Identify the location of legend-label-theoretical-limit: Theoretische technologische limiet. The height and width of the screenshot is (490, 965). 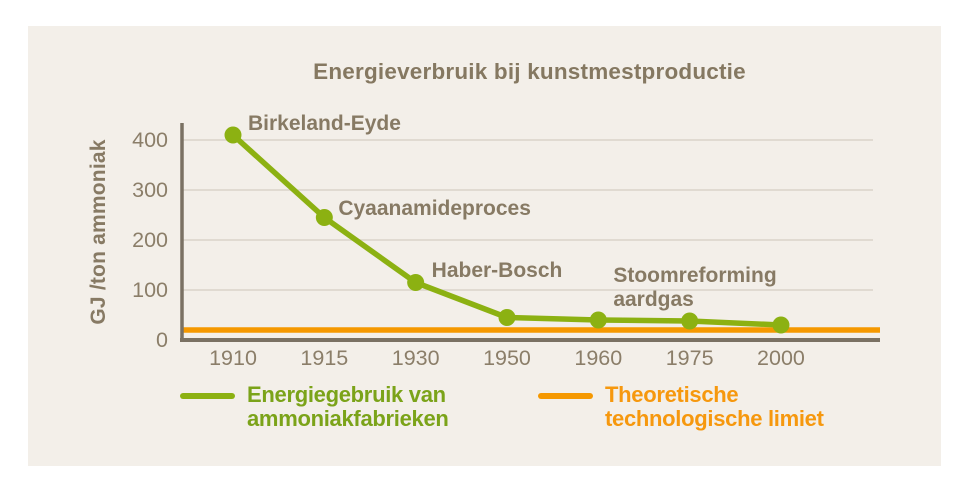
(714, 406).